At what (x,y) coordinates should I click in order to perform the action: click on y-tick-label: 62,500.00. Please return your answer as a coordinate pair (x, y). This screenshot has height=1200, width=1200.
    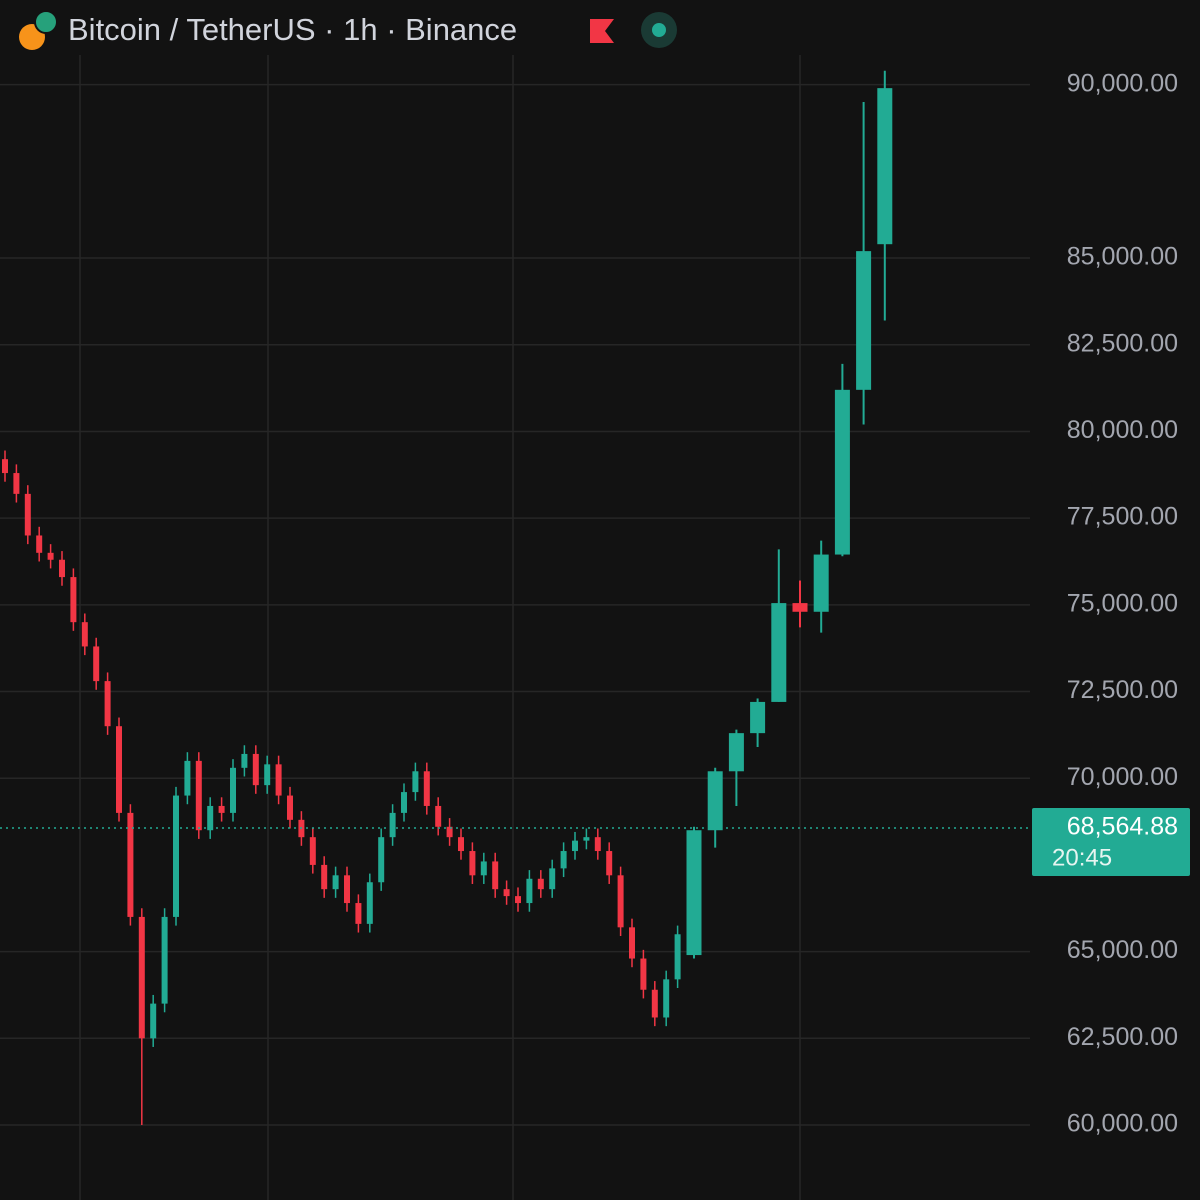
    Looking at the image, I should click on (1122, 1037).